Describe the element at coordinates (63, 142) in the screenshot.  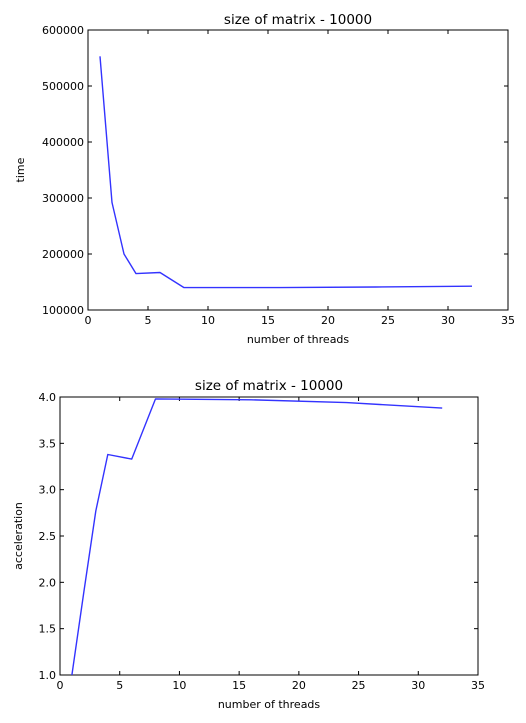
I see `time-y-tick-label: 400000` at that location.